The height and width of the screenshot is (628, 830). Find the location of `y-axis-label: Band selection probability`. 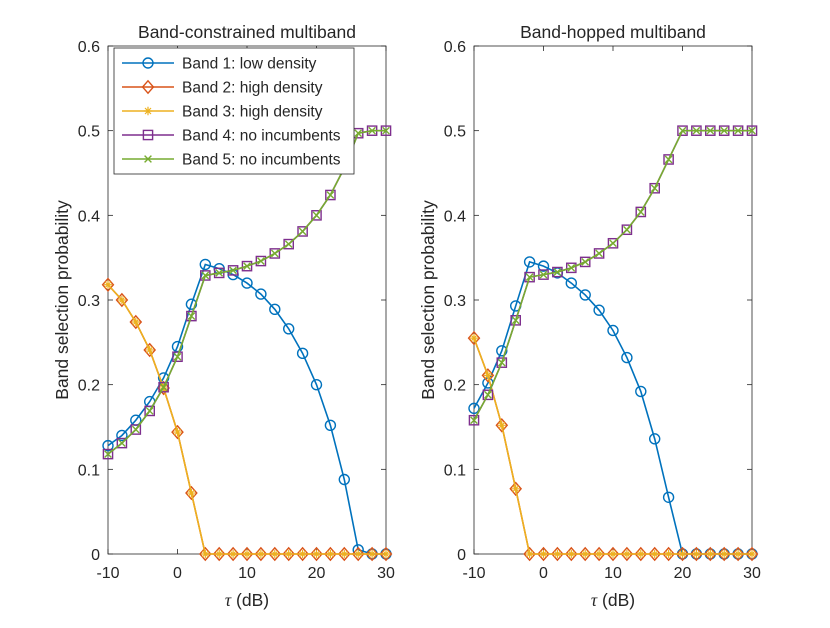

y-axis-label: Band selection probability is located at coordinates (428, 300).